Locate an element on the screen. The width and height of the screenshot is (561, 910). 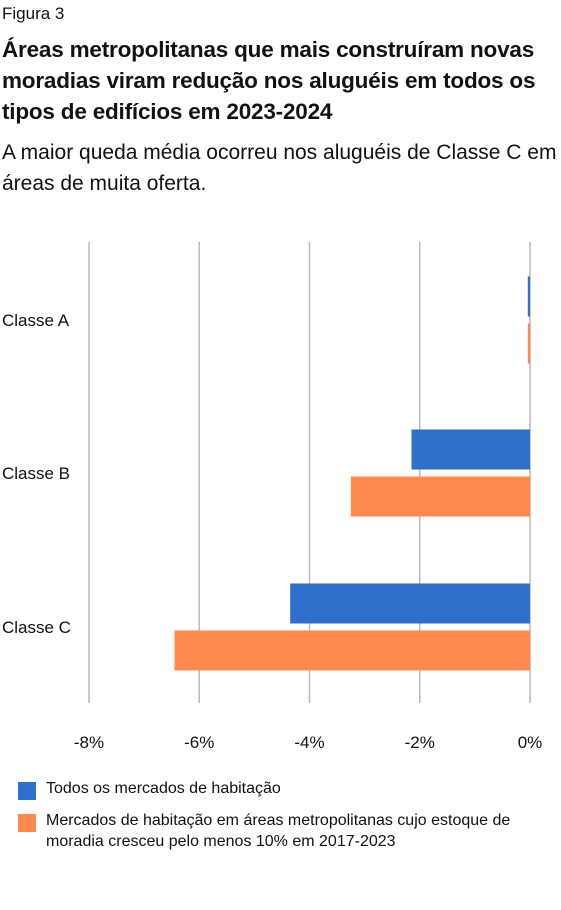
x-axis-ticks: -8% -6% -4% -2% 0% is located at coordinates (308, 742).